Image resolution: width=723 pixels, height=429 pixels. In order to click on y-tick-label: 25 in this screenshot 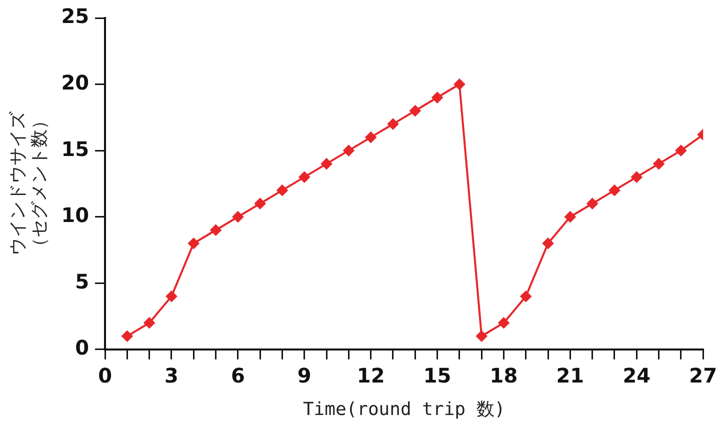, I will do `click(75, 16)`.